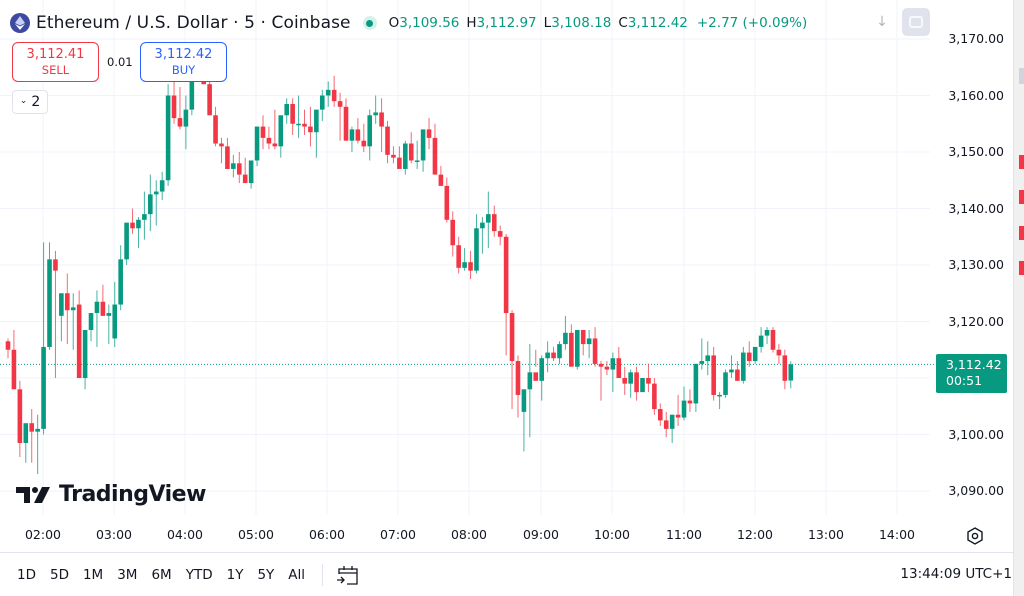 The width and height of the screenshot is (1024, 596). Describe the element at coordinates (26, 575) in the screenshot. I see `range-1d-button: 1D` at that location.